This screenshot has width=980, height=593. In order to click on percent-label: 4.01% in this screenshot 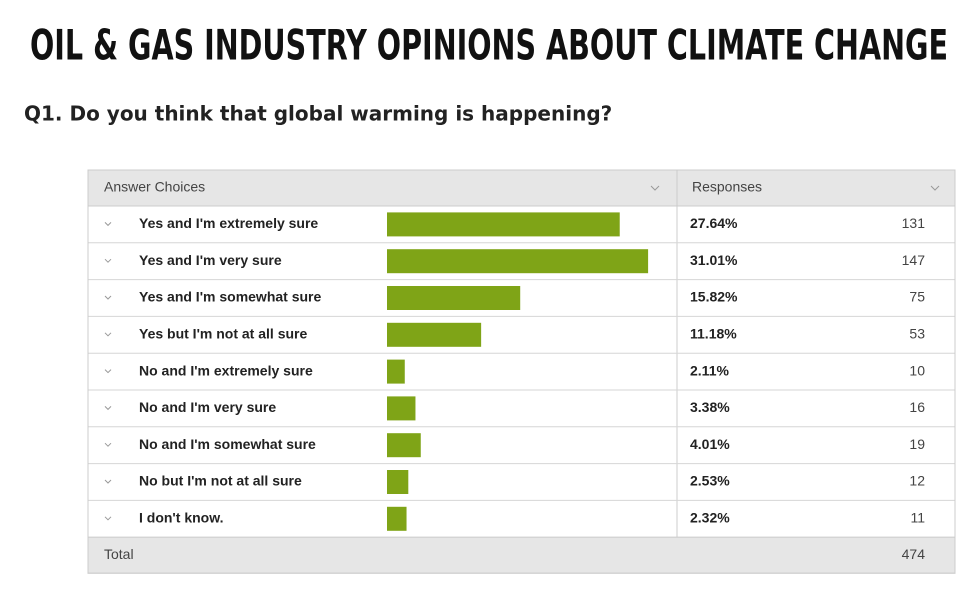, I will do `click(710, 444)`.